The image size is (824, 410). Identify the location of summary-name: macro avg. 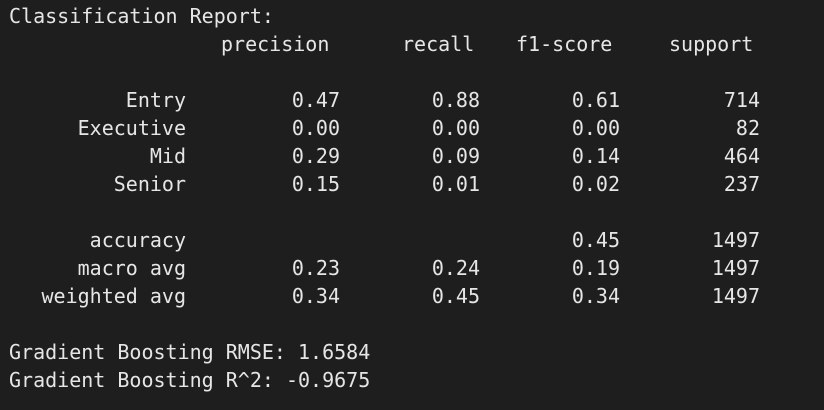
(131, 268).